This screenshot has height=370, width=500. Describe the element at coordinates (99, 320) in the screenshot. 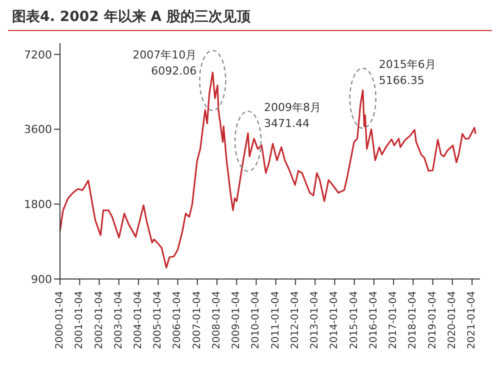

I see `x-tick-label: 2002-01-04` at that location.